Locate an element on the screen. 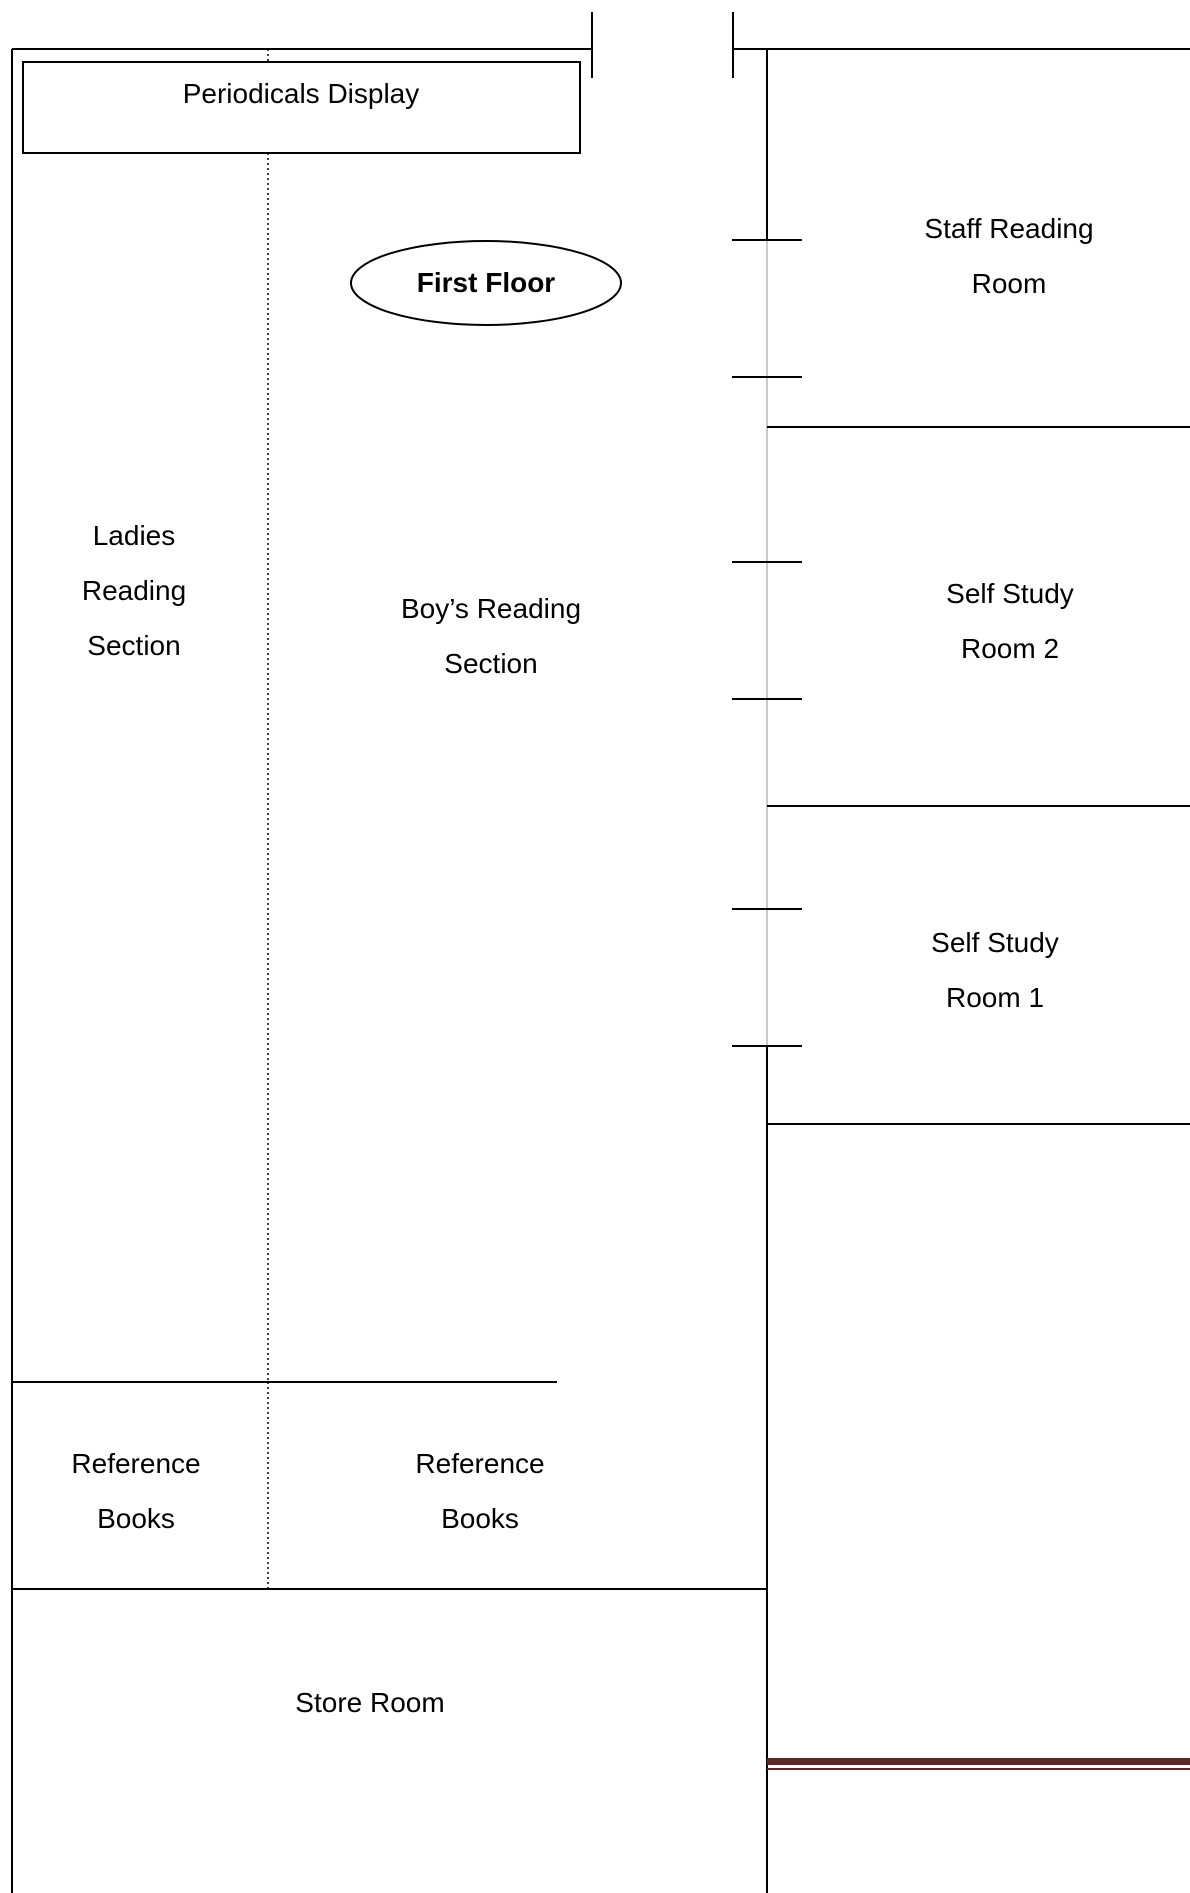 The width and height of the screenshot is (1190, 1893). self-study-1-label-line1: Self Study is located at coordinates (995, 942).